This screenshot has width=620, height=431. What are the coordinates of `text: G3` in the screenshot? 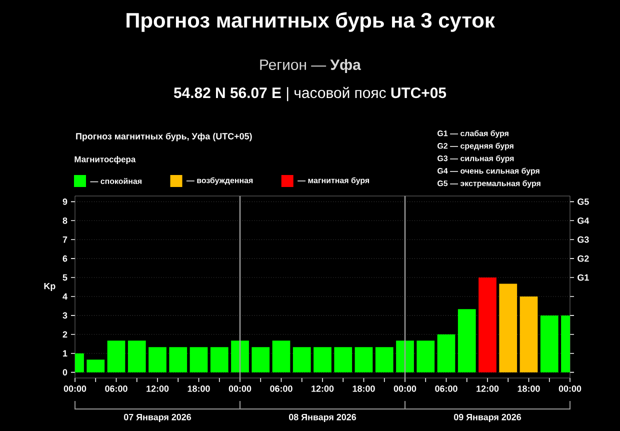 It's located at (583, 239).